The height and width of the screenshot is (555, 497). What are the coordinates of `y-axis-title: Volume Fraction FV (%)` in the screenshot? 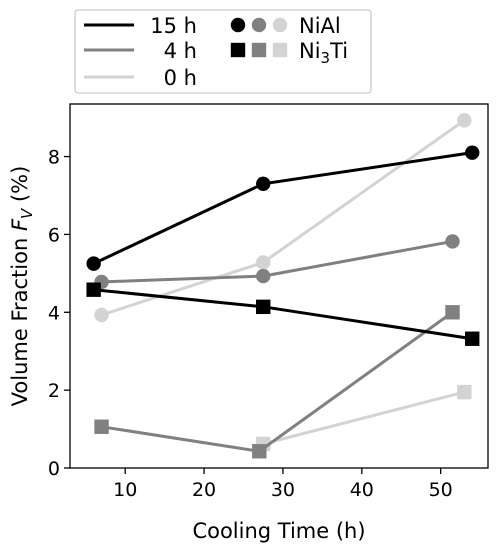 It's located at (22, 286).